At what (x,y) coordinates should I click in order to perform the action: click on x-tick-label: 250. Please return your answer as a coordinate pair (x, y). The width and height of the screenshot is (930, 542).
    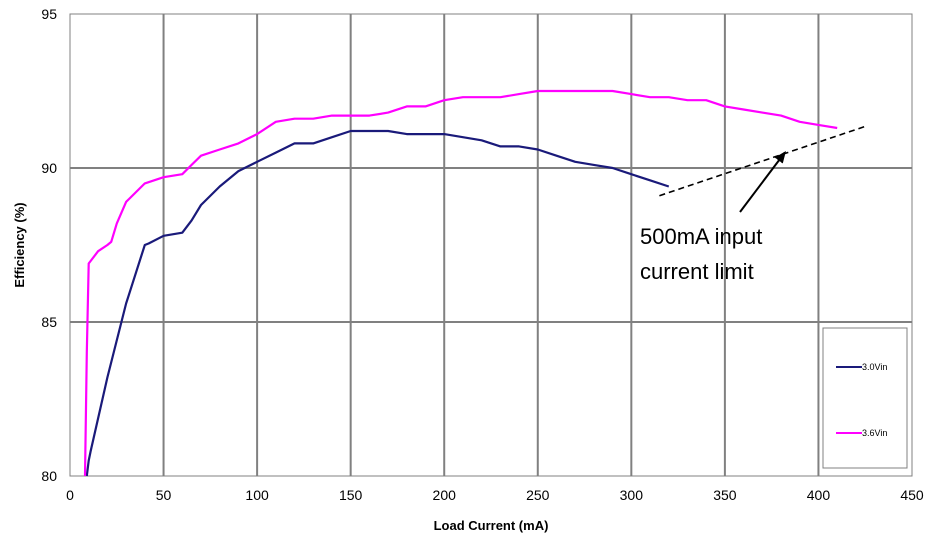
    Looking at the image, I should click on (538, 495).